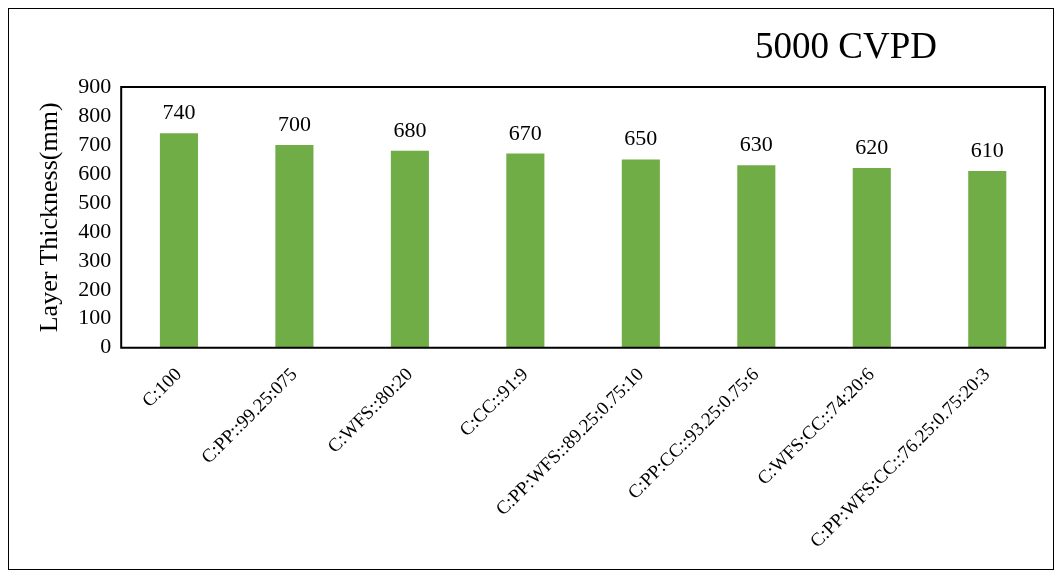 The width and height of the screenshot is (1061, 574). Describe the element at coordinates (95, 288) in the screenshot. I see `y-tick-label: 200` at that location.